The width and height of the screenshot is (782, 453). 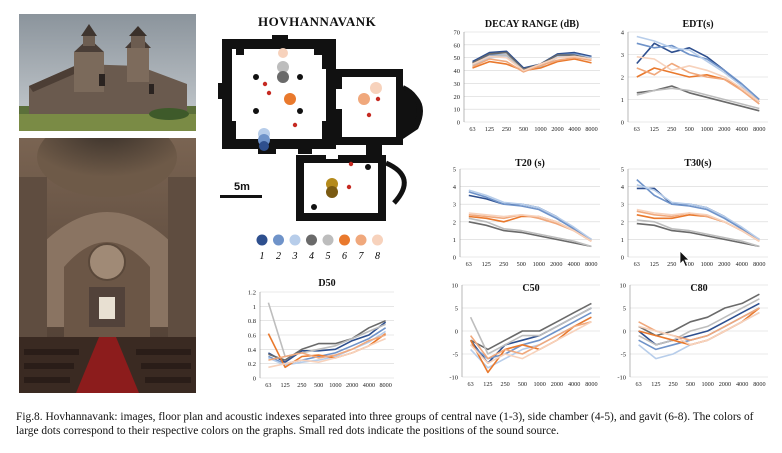 I want to click on y-tick-label: -5, so click(x=623, y=355).